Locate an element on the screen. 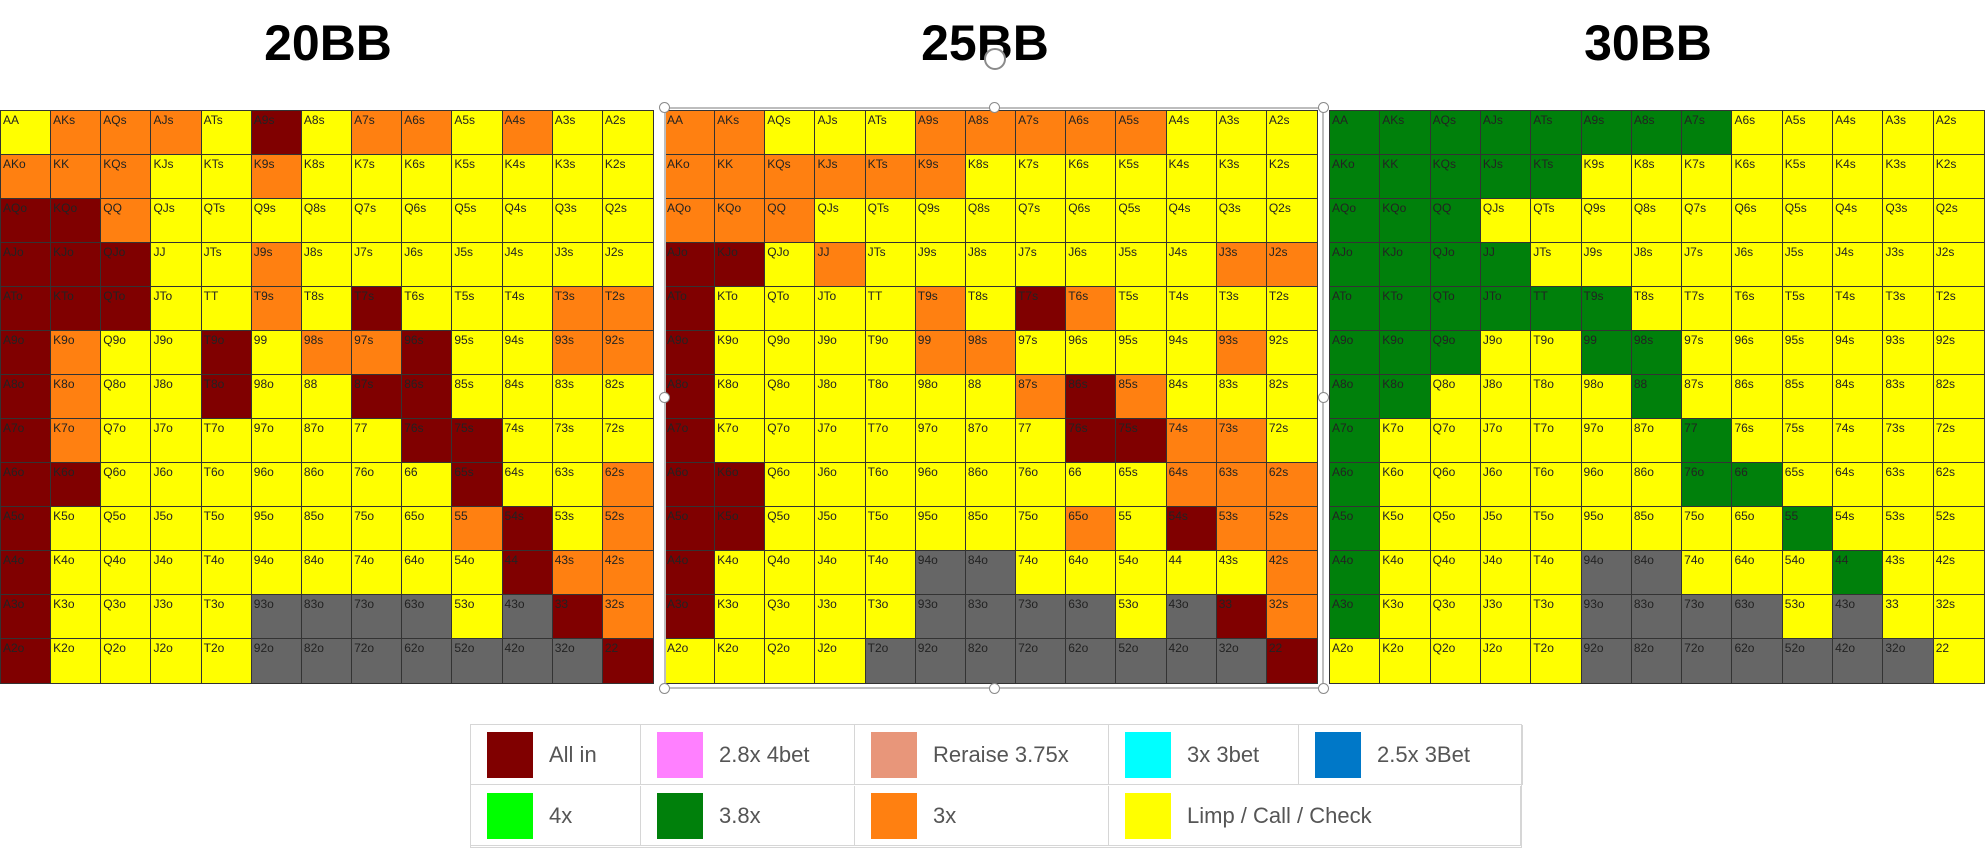  hand-cell: A3s is located at coordinates (577, 133).